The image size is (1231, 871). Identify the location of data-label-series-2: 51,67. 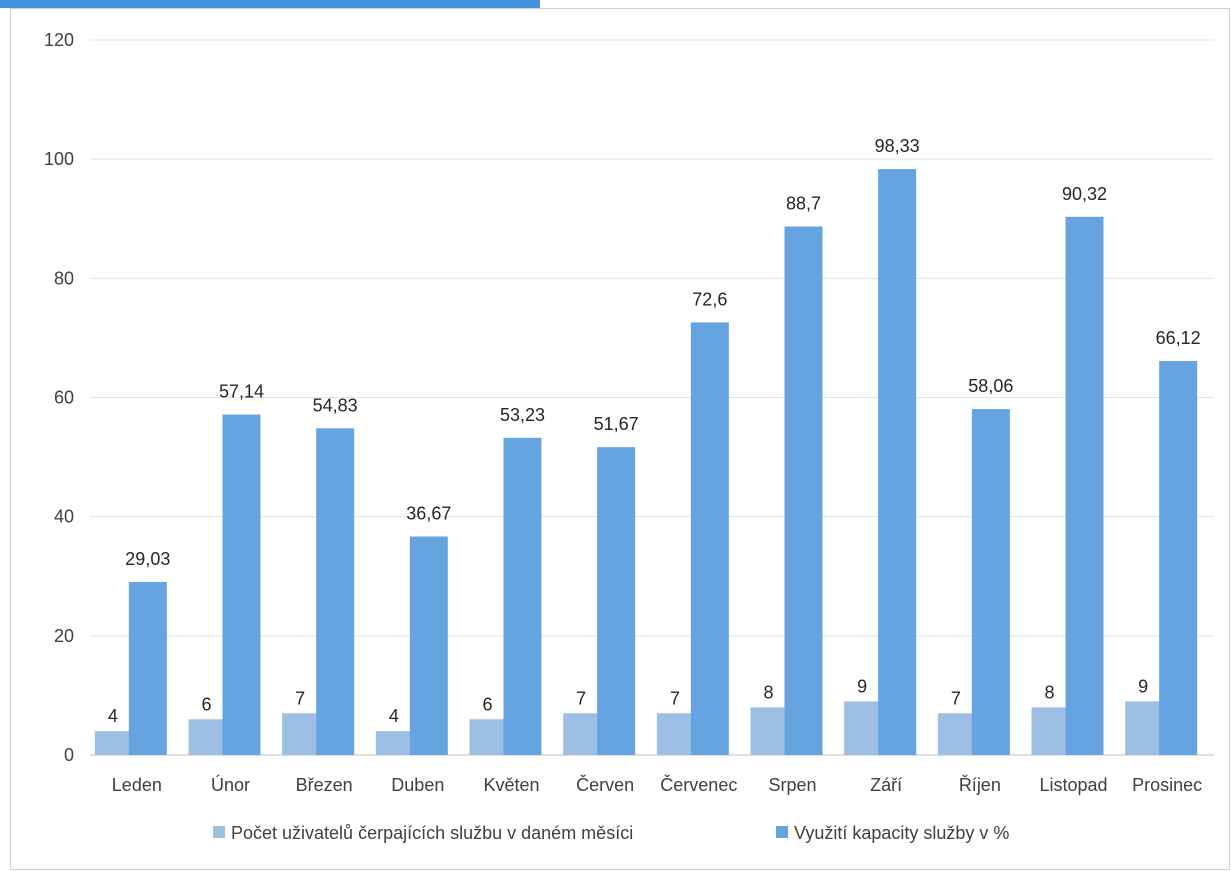
(616, 424).